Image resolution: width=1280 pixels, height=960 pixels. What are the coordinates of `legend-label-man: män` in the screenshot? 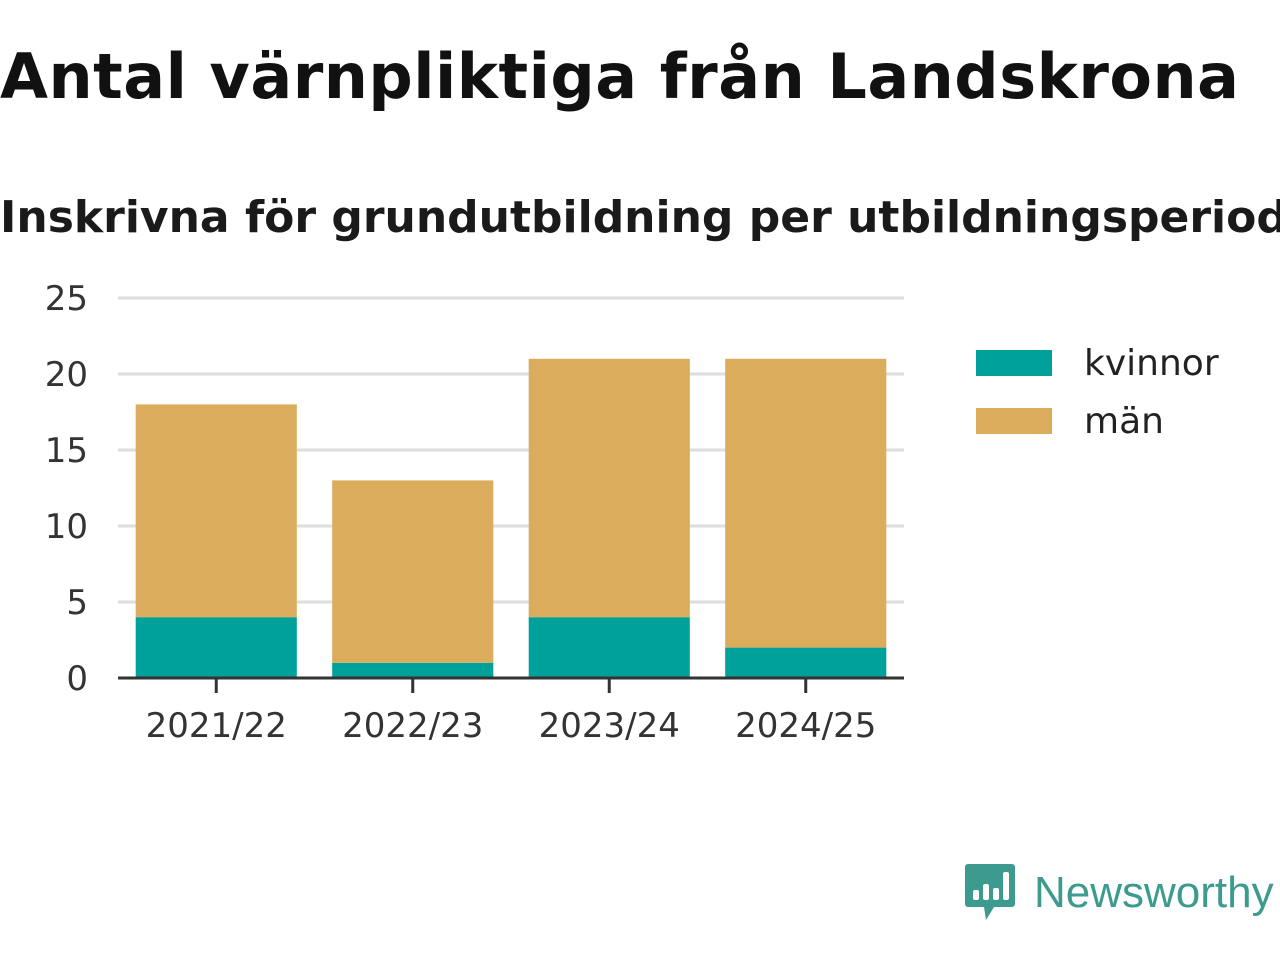 It's located at (1124, 421).